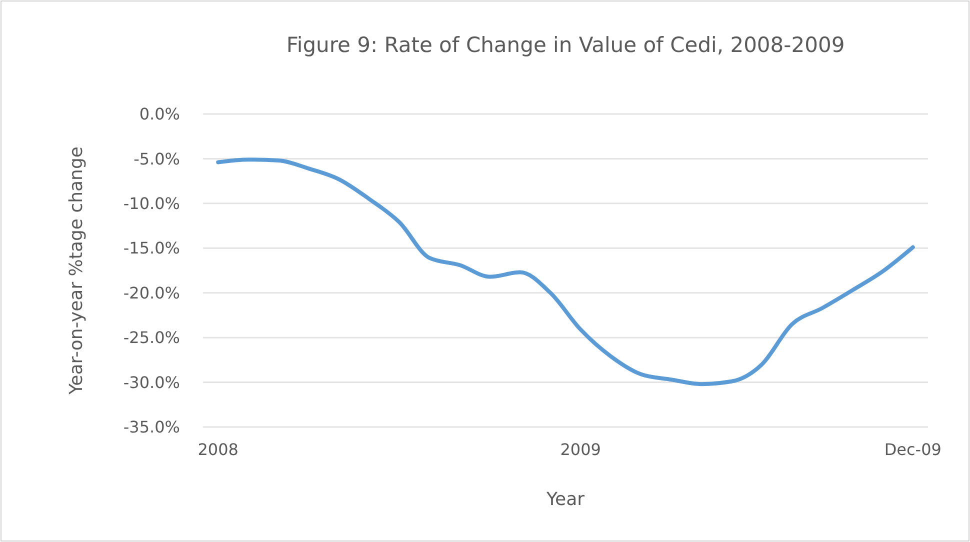  I want to click on chart-title: Figure 9: Rate of Change in Value of Cedi, 2008-2009, so click(565, 45).